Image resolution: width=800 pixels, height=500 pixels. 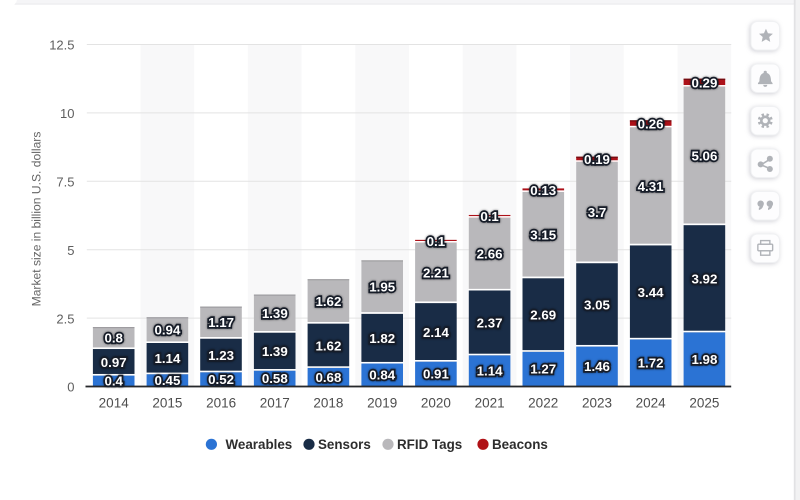 What do you see at coordinates (543, 235) in the screenshot?
I see `svg-text: 3.15` at bounding box center [543, 235].